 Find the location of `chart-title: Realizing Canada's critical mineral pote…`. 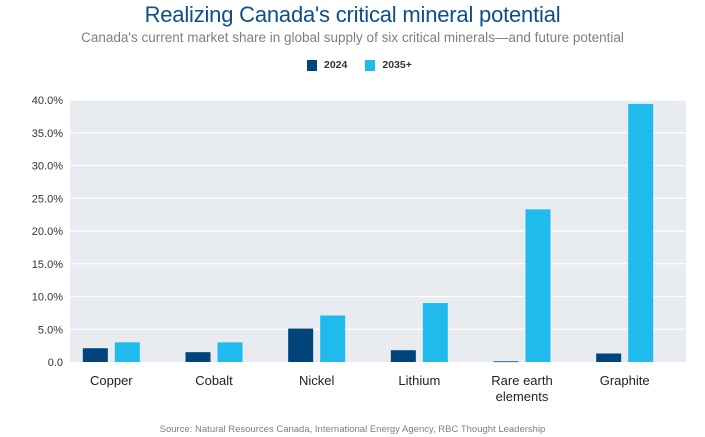

chart-title: Realizing Canada's critical mineral pote… is located at coordinates (352, 14).